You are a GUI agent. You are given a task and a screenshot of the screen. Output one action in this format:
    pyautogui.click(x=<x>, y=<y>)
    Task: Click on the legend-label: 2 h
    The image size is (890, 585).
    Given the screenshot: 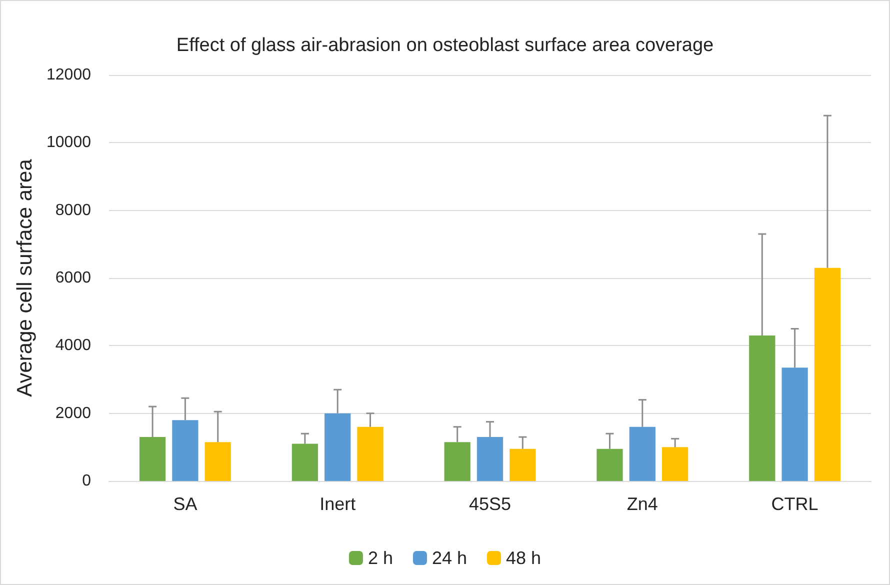 What is the action you would take?
    pyautogui.click(x=380, y=558)
    